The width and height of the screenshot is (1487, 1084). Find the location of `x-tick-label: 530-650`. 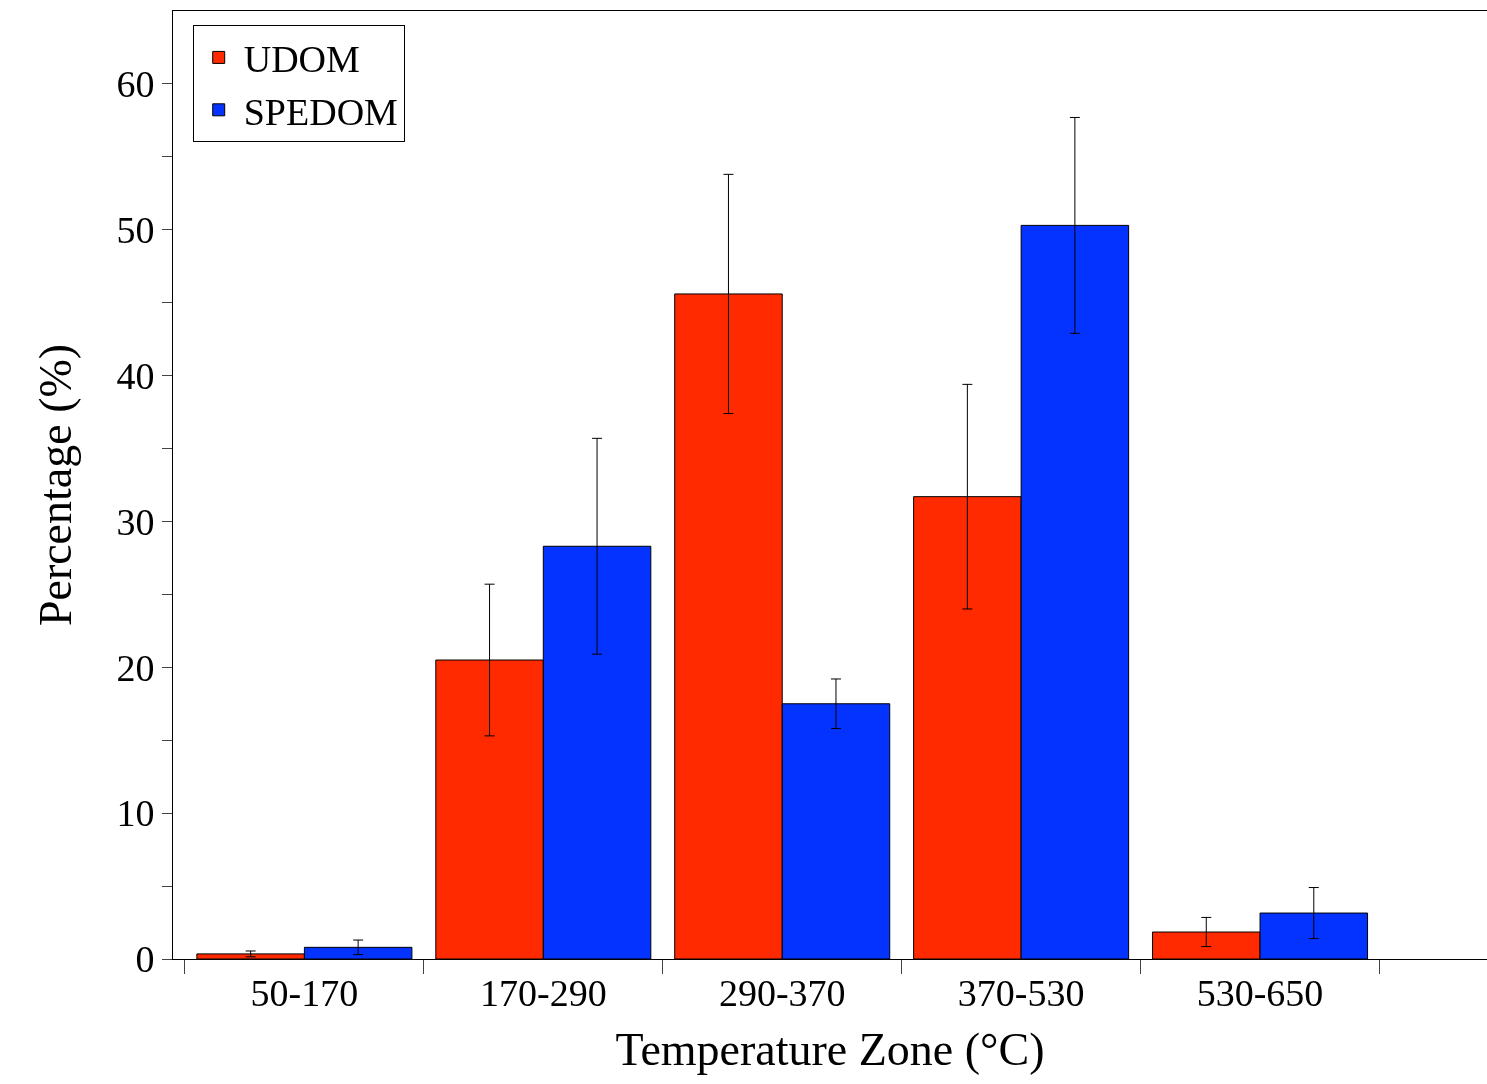

x-tick-label: 530-650 is located at coordinates (1260, 992).